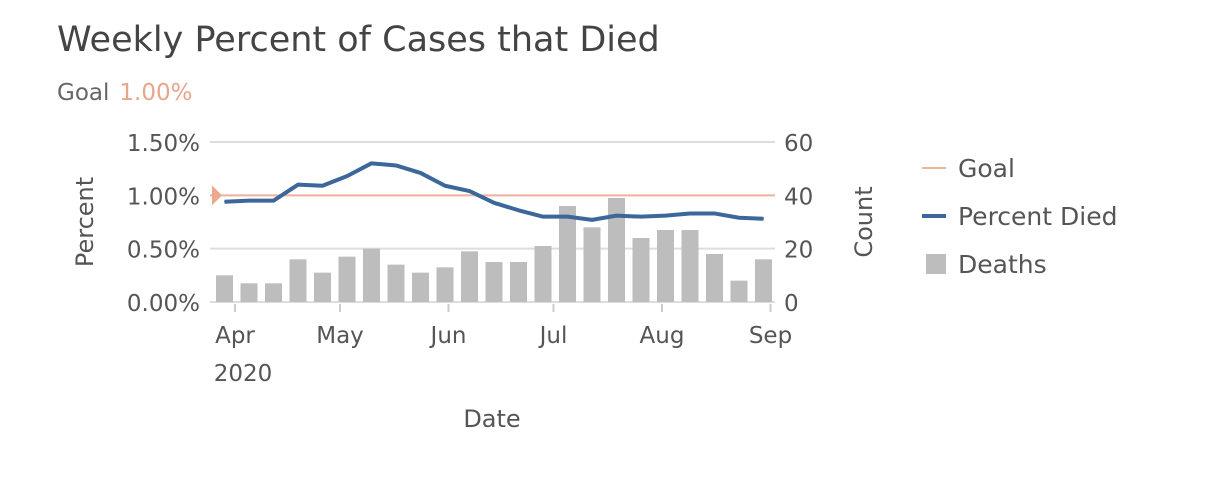 Image resolution: width=1212 pixels, height=484 pixels. What do you see at coordinates (494, 191) in the screenshot?
I see `line-percent-died` at bounding box center [494, 191].